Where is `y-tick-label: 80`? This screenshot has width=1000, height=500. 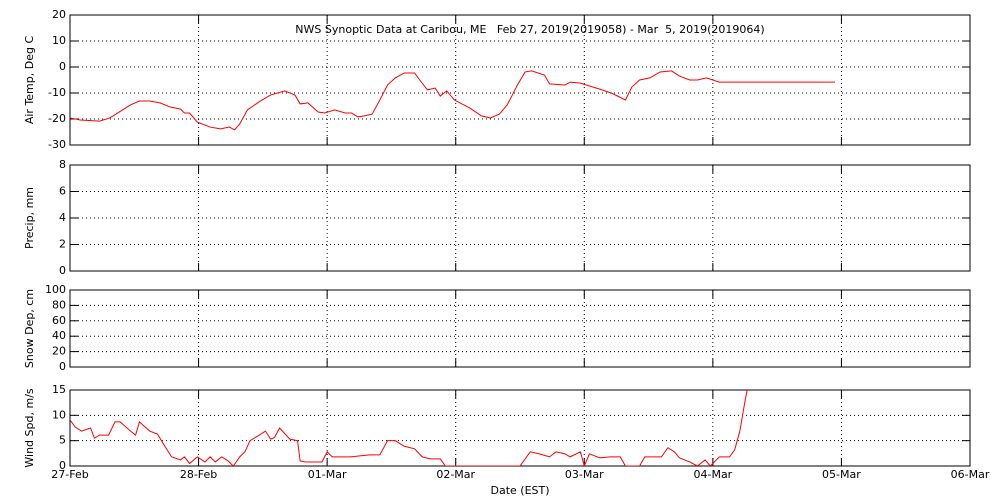 y-tick-label: 80 is located at coordinates (59, 304).